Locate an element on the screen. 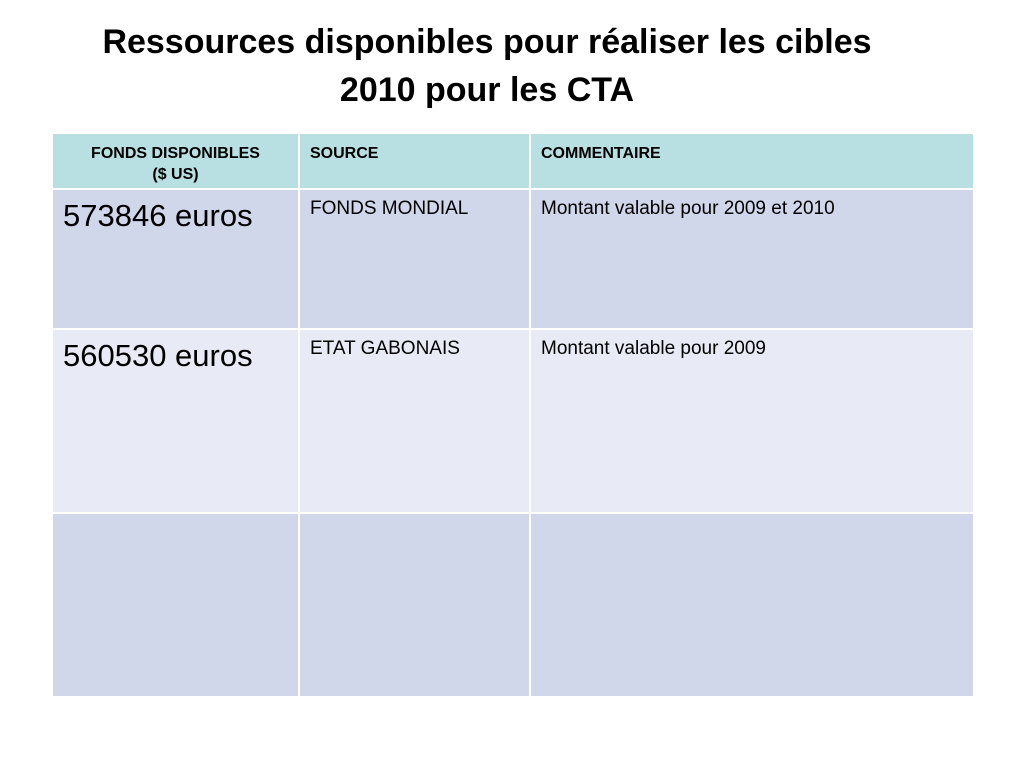  slide-title-line-2: 2010 pour les CTA is located at coordinates (487, 90).